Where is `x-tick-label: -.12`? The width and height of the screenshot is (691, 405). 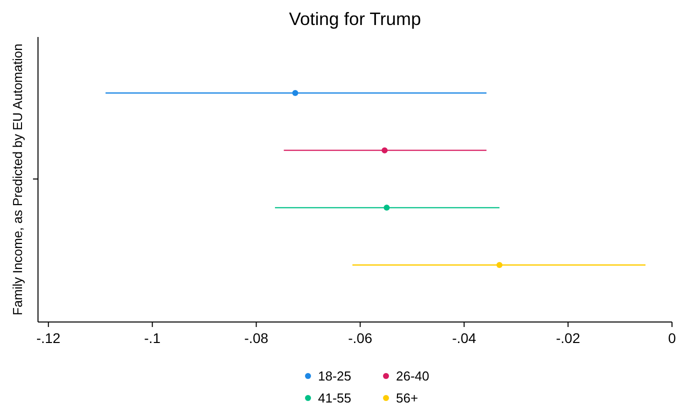
x-tick-label: -.12 is located at coordinates (48, 338).